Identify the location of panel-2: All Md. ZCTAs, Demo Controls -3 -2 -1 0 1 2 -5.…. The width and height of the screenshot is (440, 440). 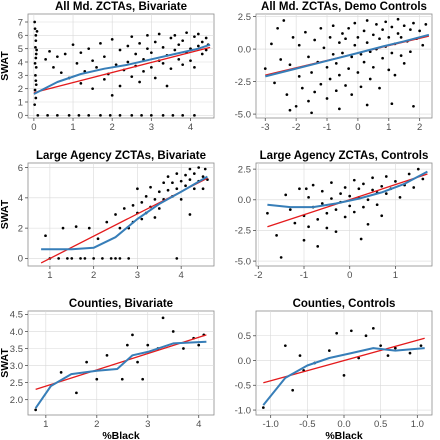
(334, 67).